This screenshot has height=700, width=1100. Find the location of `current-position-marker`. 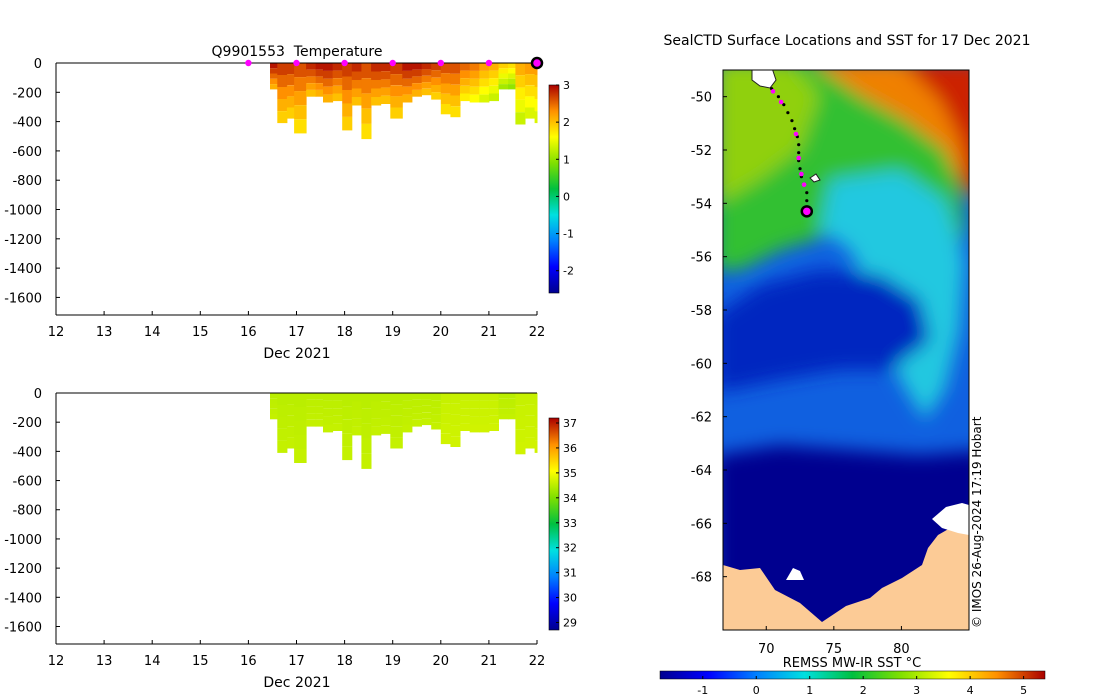

current-position-marker is located at coordinates (807, 211).